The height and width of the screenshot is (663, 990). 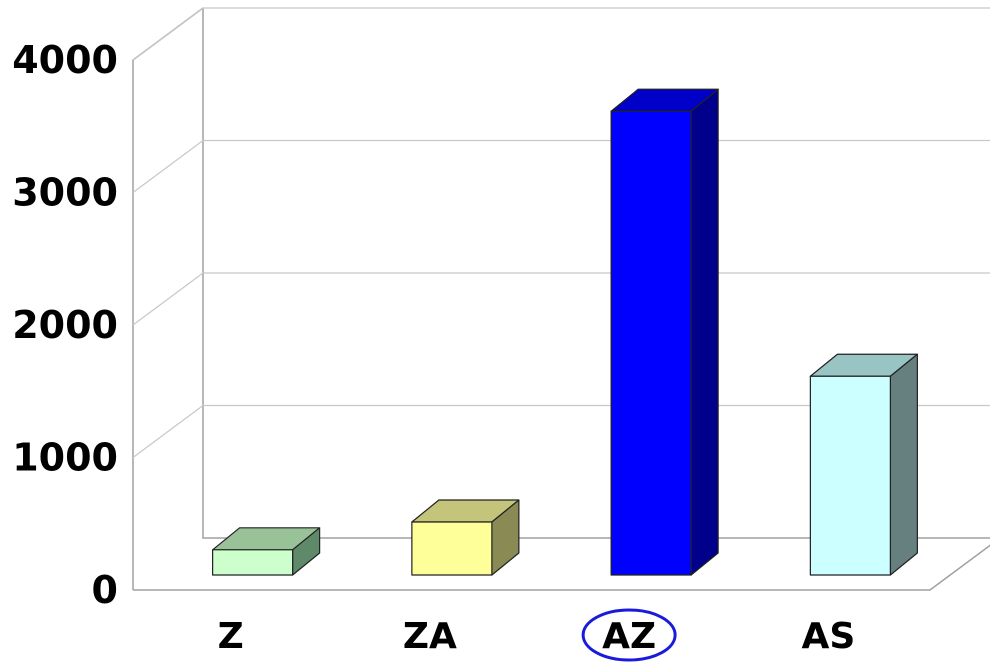 I want to click on y-tick-label: 2000, so click(x=65, y=325).